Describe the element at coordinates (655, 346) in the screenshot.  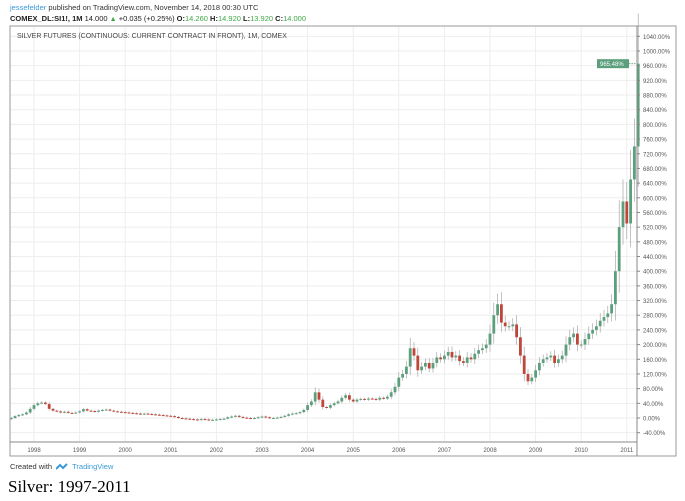
I see `y-tick-label: 200.00%` at that location.